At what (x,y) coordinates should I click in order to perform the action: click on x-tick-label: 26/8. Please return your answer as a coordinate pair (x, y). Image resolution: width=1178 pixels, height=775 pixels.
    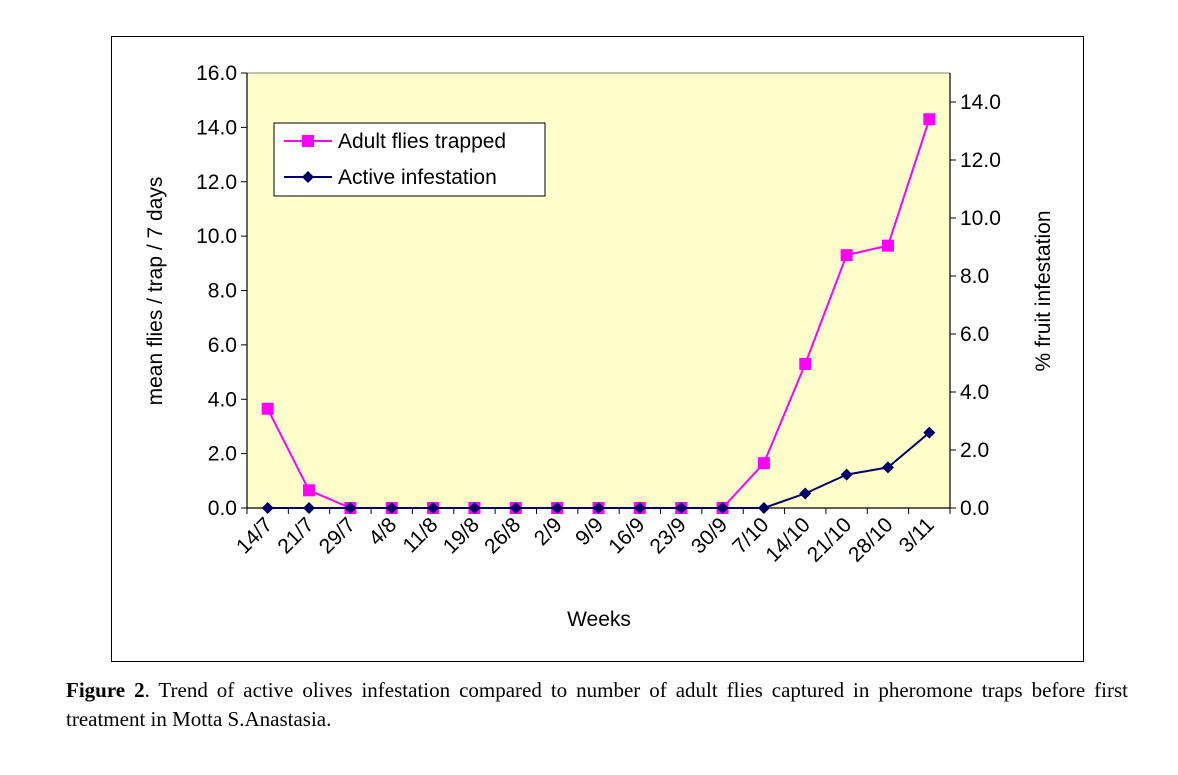
    Looking at the image, I should click on (502, 535).